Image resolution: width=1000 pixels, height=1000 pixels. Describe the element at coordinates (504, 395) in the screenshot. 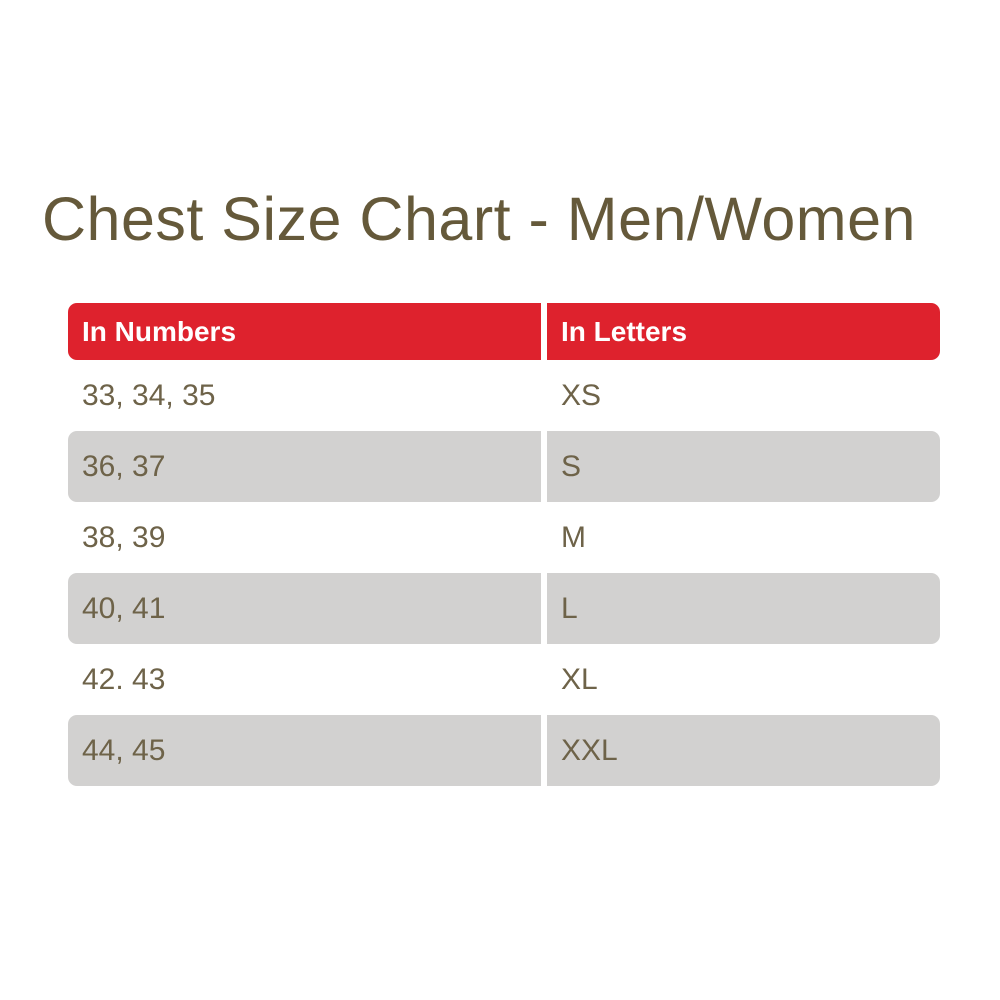

I see `table-row: 33, 34, 35 XS` at that location.